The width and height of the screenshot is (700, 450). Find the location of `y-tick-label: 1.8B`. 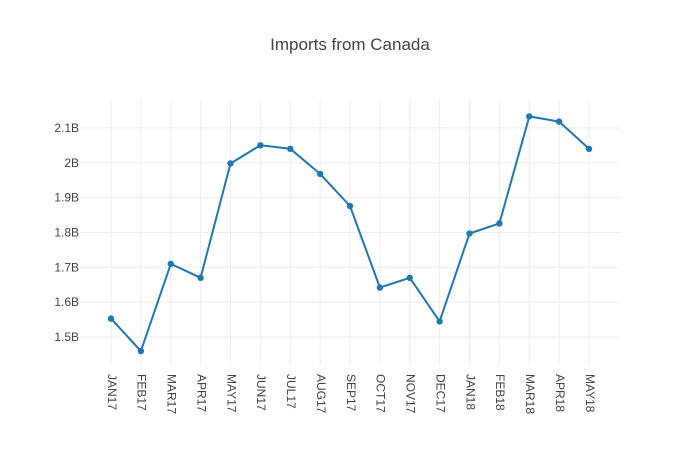

y-tick-label: 1.8B is located at coordinates (66, 233).